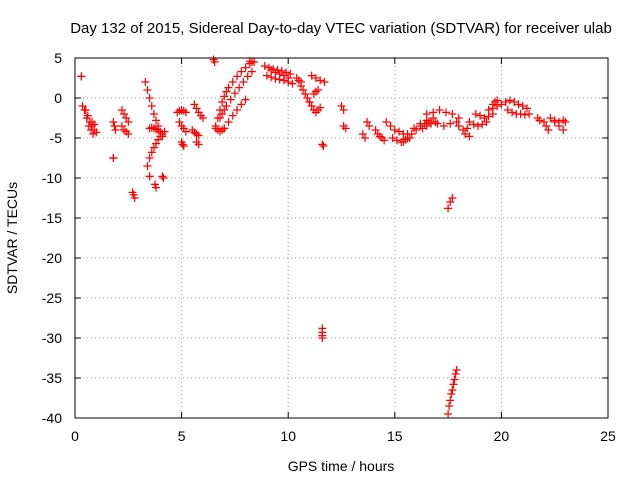  I want to click on y-tick-label: -30, so click(52, 338).